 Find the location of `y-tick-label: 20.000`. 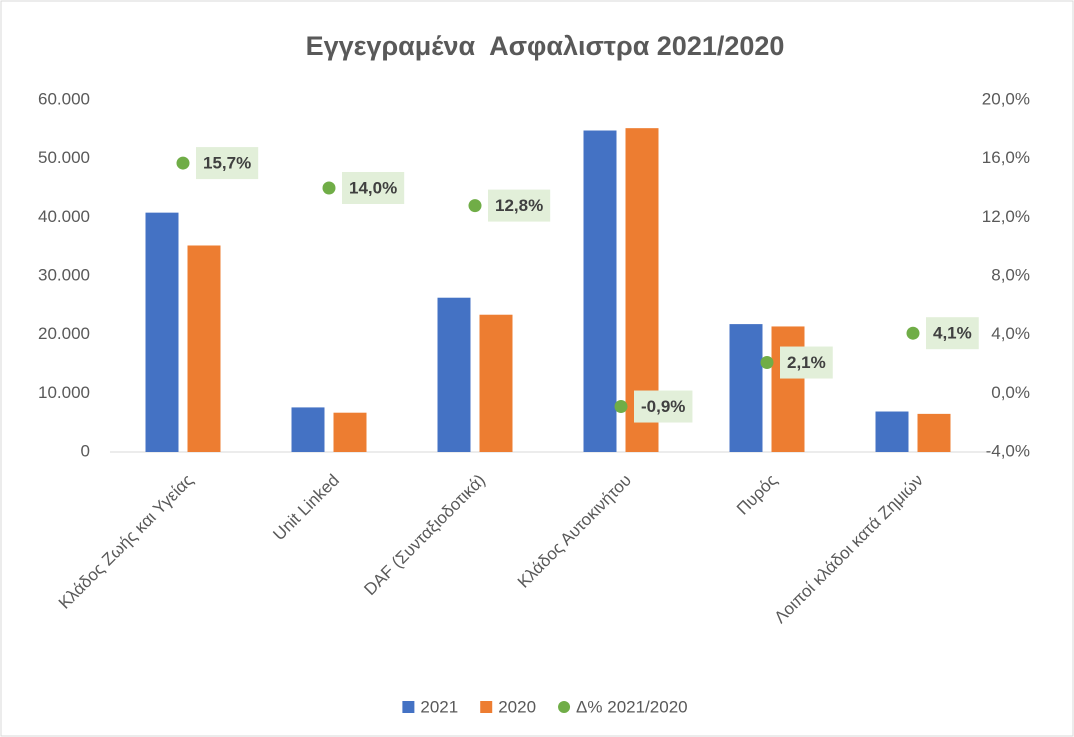

y-tick-label: 20.000 is located at coordinates (64, 333).